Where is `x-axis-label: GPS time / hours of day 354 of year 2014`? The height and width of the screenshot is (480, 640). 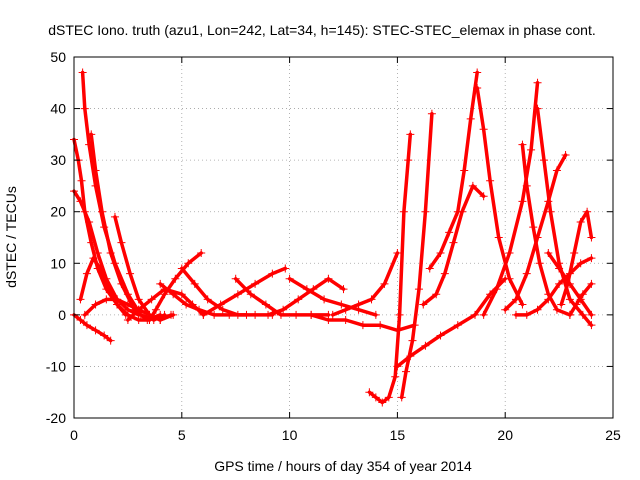 x-axis-label: GPS time / hours of day 354 of year 2014 is located at coordinates (343, 466).